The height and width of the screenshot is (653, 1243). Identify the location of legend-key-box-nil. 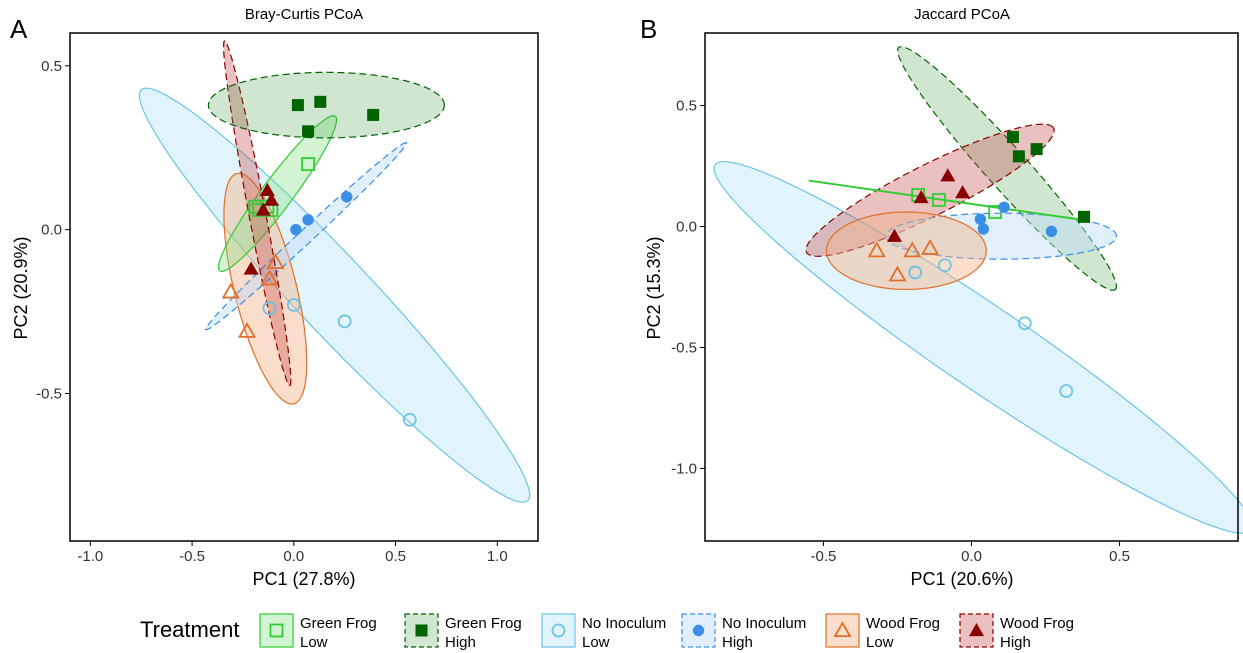
(558, 630).